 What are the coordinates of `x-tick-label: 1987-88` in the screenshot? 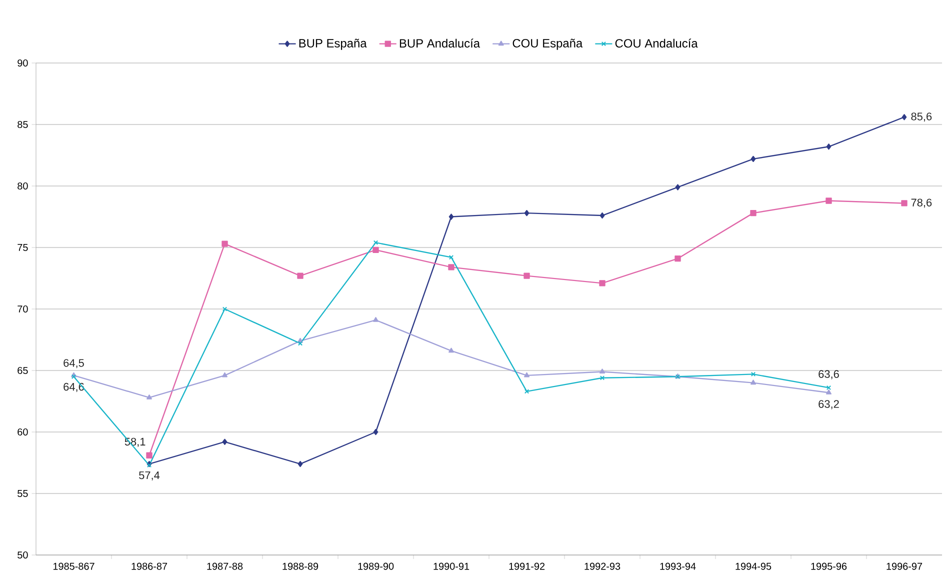 It's located at (225, 566).